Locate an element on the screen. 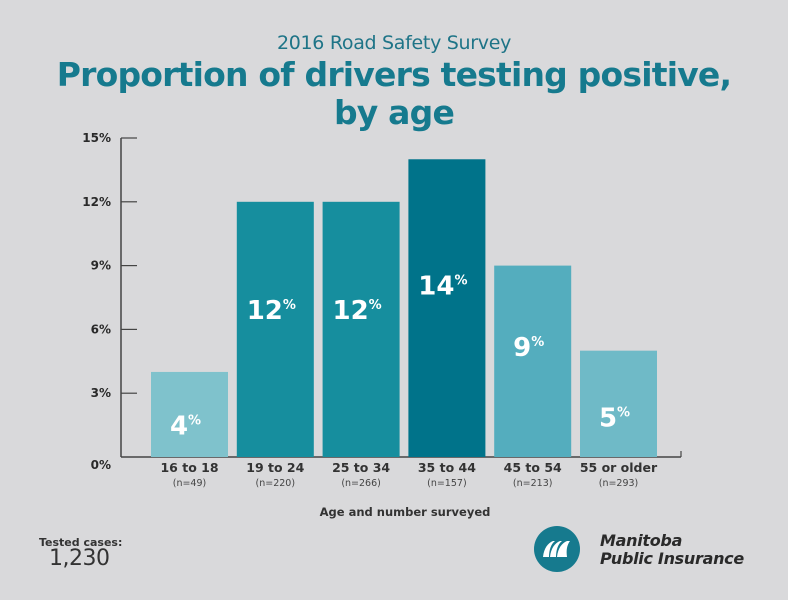 The width and height of the screenshot is (788, 600). tested-cases-label: Tested cases: is located at coordinates (81, 542).